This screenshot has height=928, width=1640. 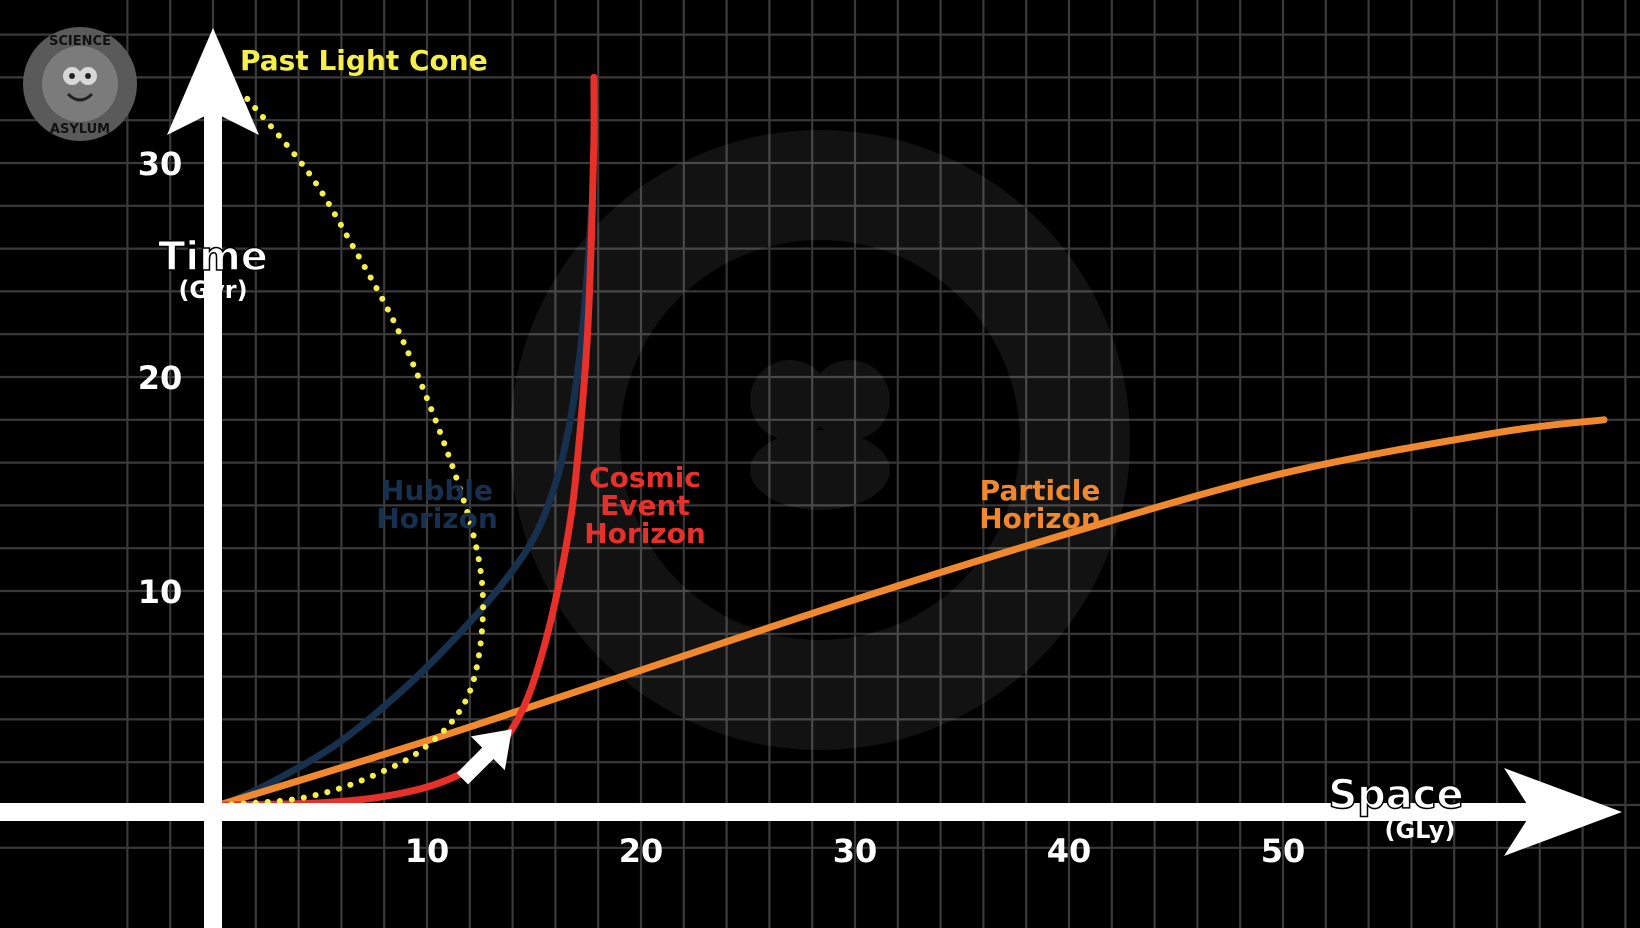 I want to click on series-label-cosmic-event-horizon: Event, so click(x=645, y=505).